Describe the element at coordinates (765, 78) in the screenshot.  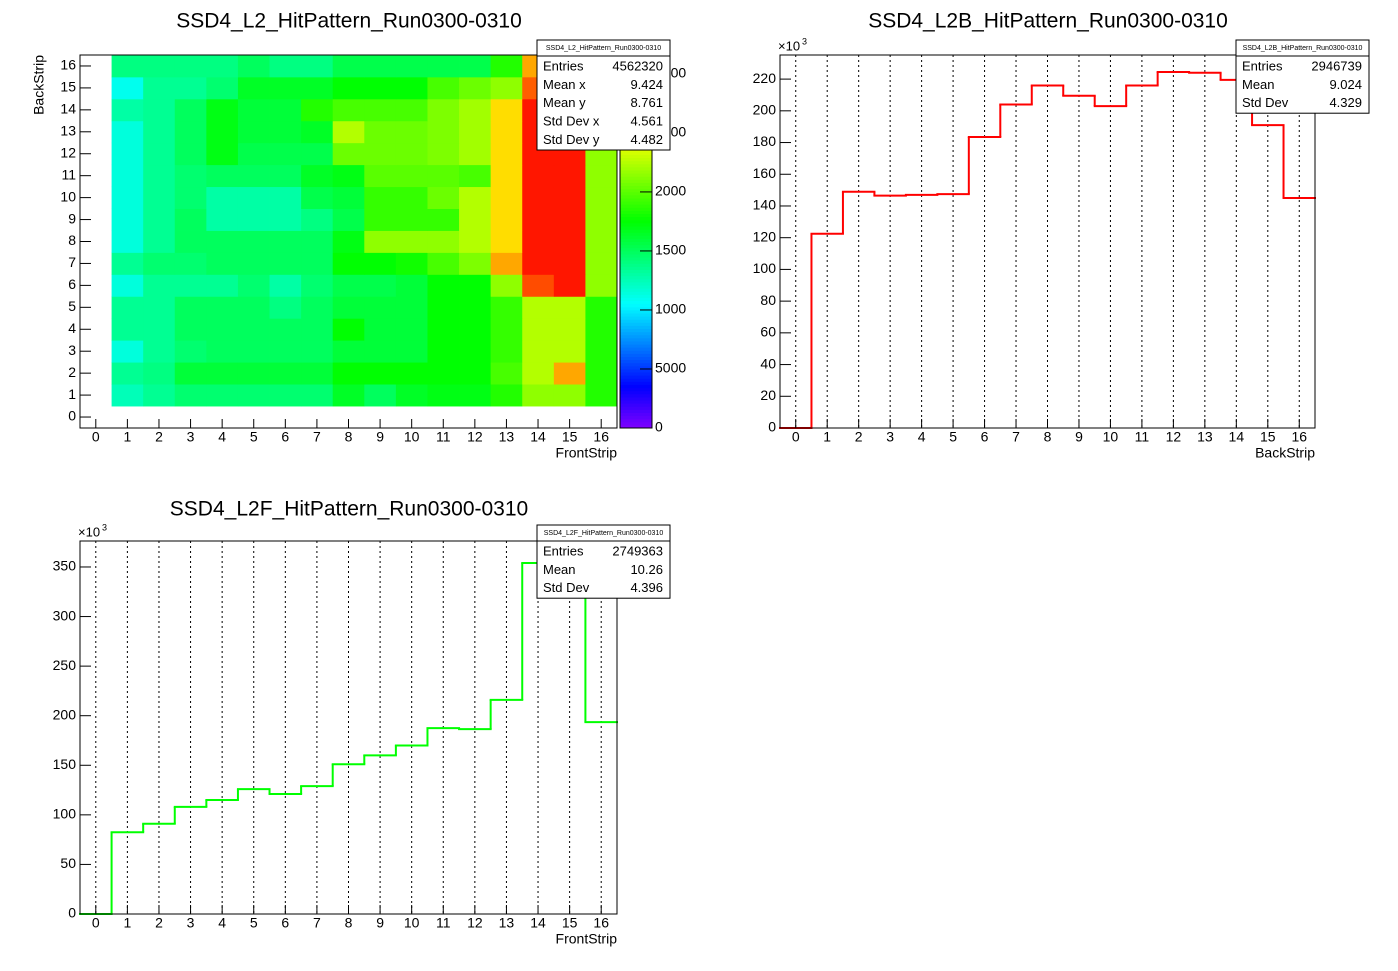
I see `y-tick-label: 220` at that location.